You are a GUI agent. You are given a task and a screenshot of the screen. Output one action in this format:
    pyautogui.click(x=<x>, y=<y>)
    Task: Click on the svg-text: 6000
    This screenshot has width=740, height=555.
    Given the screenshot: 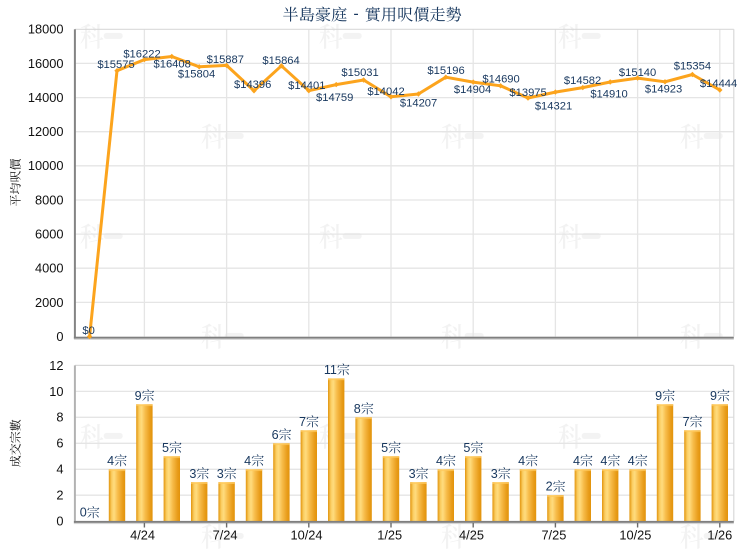 What is the action you would take?
    pyautogui.click(x=49, y=234)
    